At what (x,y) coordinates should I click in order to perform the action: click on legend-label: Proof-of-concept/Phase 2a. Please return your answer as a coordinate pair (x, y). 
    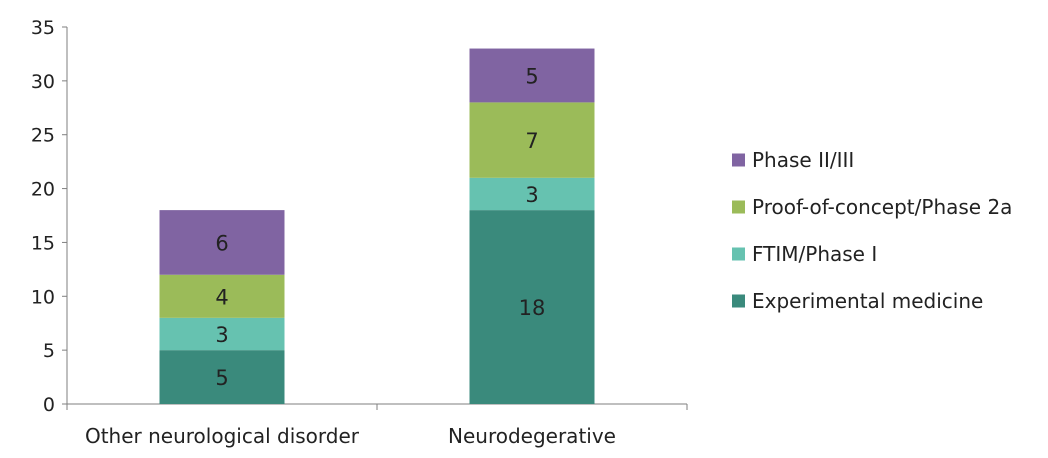
    Looking at the image, I should click on (882, 207).